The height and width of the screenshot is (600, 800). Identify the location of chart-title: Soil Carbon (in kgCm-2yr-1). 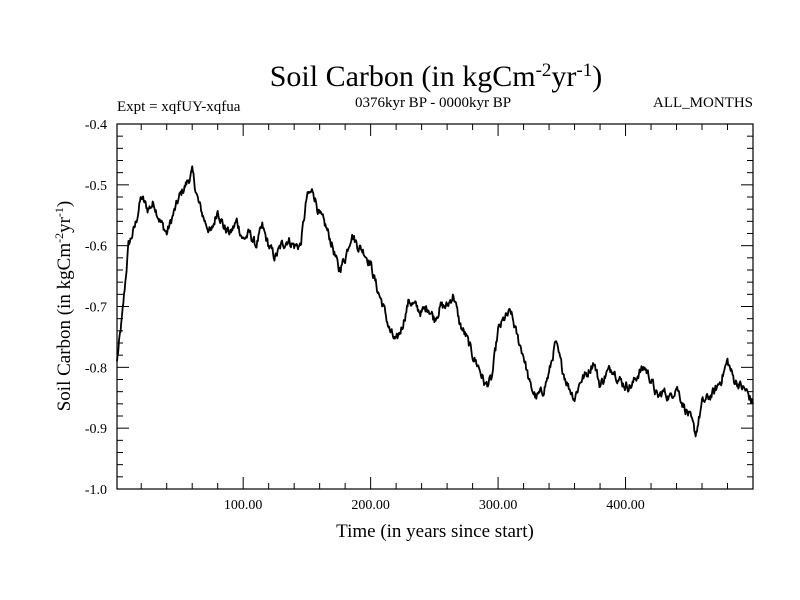
(436, 77).